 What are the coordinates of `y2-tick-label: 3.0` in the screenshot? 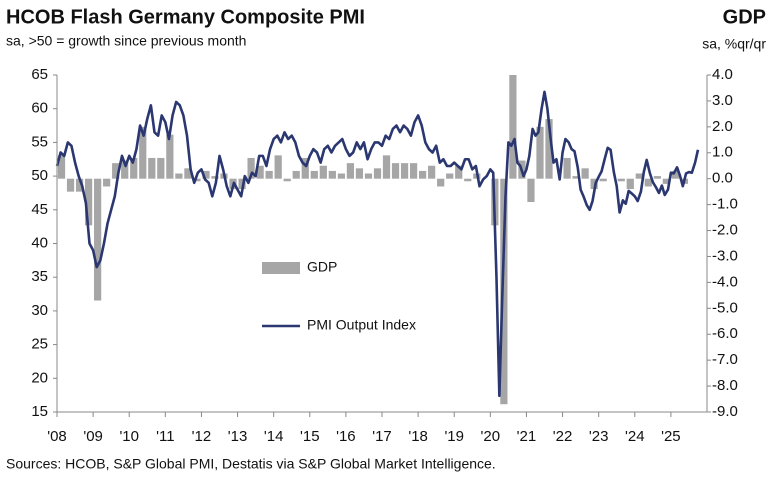 It's located at (722, 100).